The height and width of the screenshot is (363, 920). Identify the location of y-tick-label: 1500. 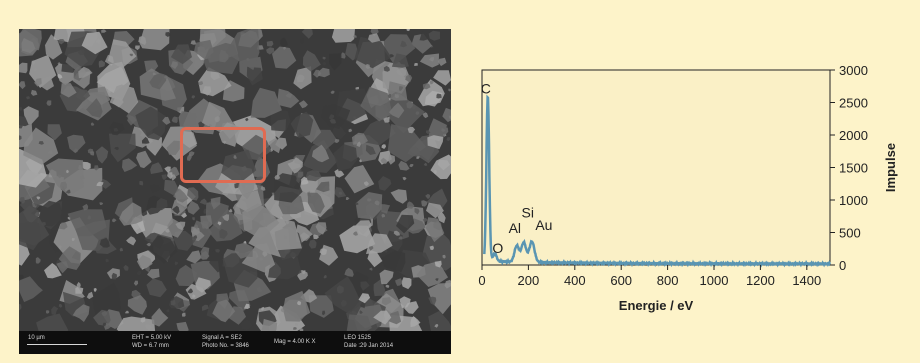
(853, 168).